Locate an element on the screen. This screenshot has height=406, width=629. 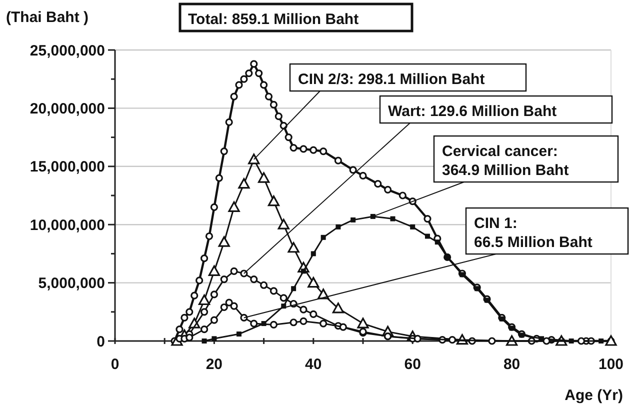
text: CIN 2/3: 298.1 Million Baht is located at coordinates (391, 79).